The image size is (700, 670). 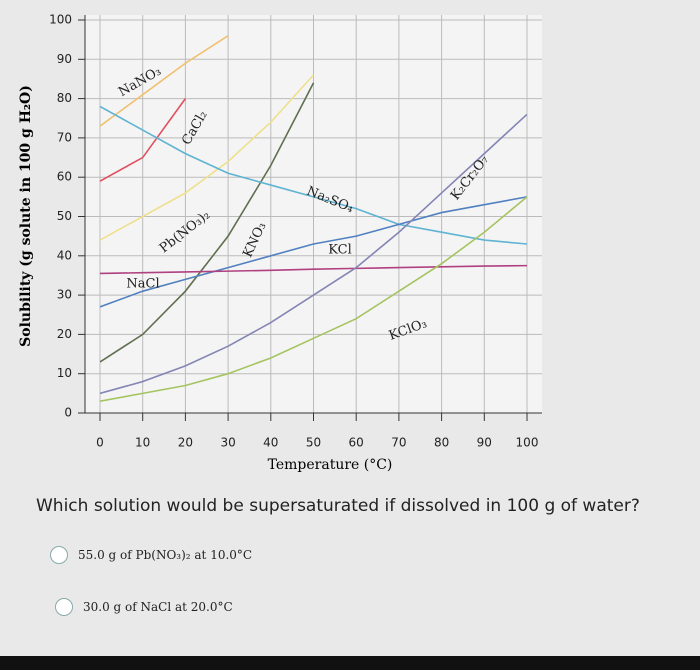 I want to click on x-axis-label: Temperature (°C), so click(x=330, y=465).